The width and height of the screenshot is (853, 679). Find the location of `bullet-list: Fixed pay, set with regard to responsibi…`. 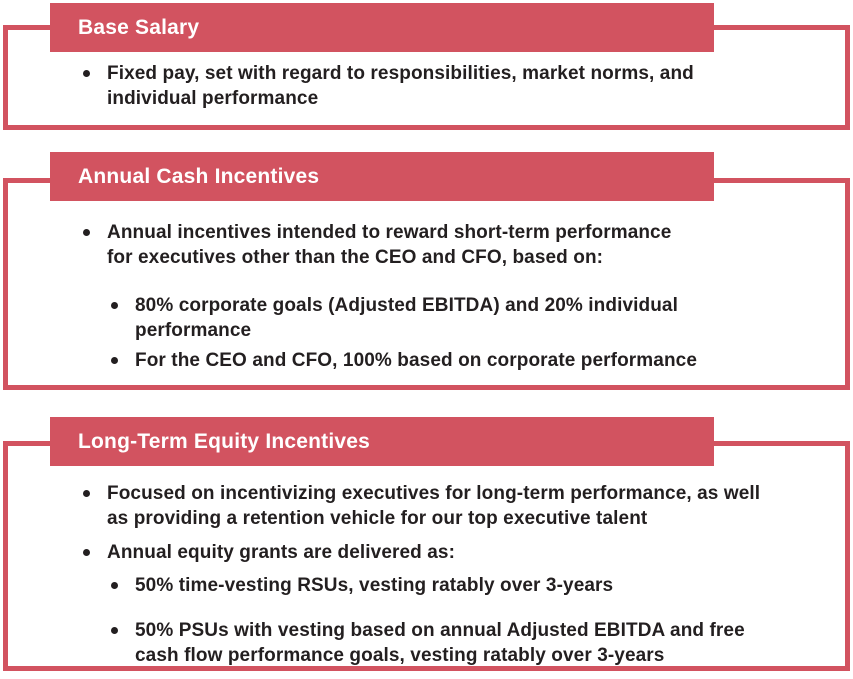

bullet-list: Fixed pay, set with regard to responsibi… is located at coordinates (426, 70).